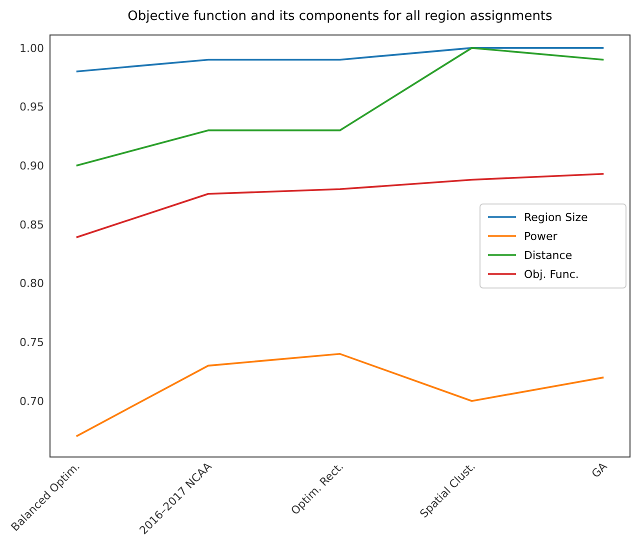 Image resolution: width=637 pixels, height=549 pixels. What do you see at coordinates (556, 217) in the screenshot?
I see `legend-label: Region Size` at bounding box center [556, 217].